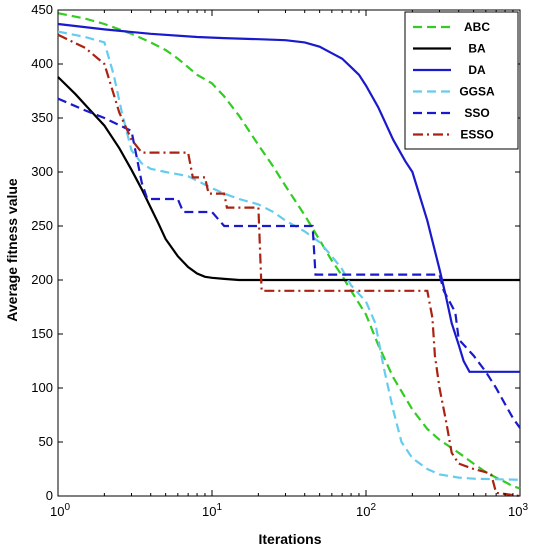 This screenshot has height=550, width=538. I want to click on x-tick-label: 10², so click(366, 510).